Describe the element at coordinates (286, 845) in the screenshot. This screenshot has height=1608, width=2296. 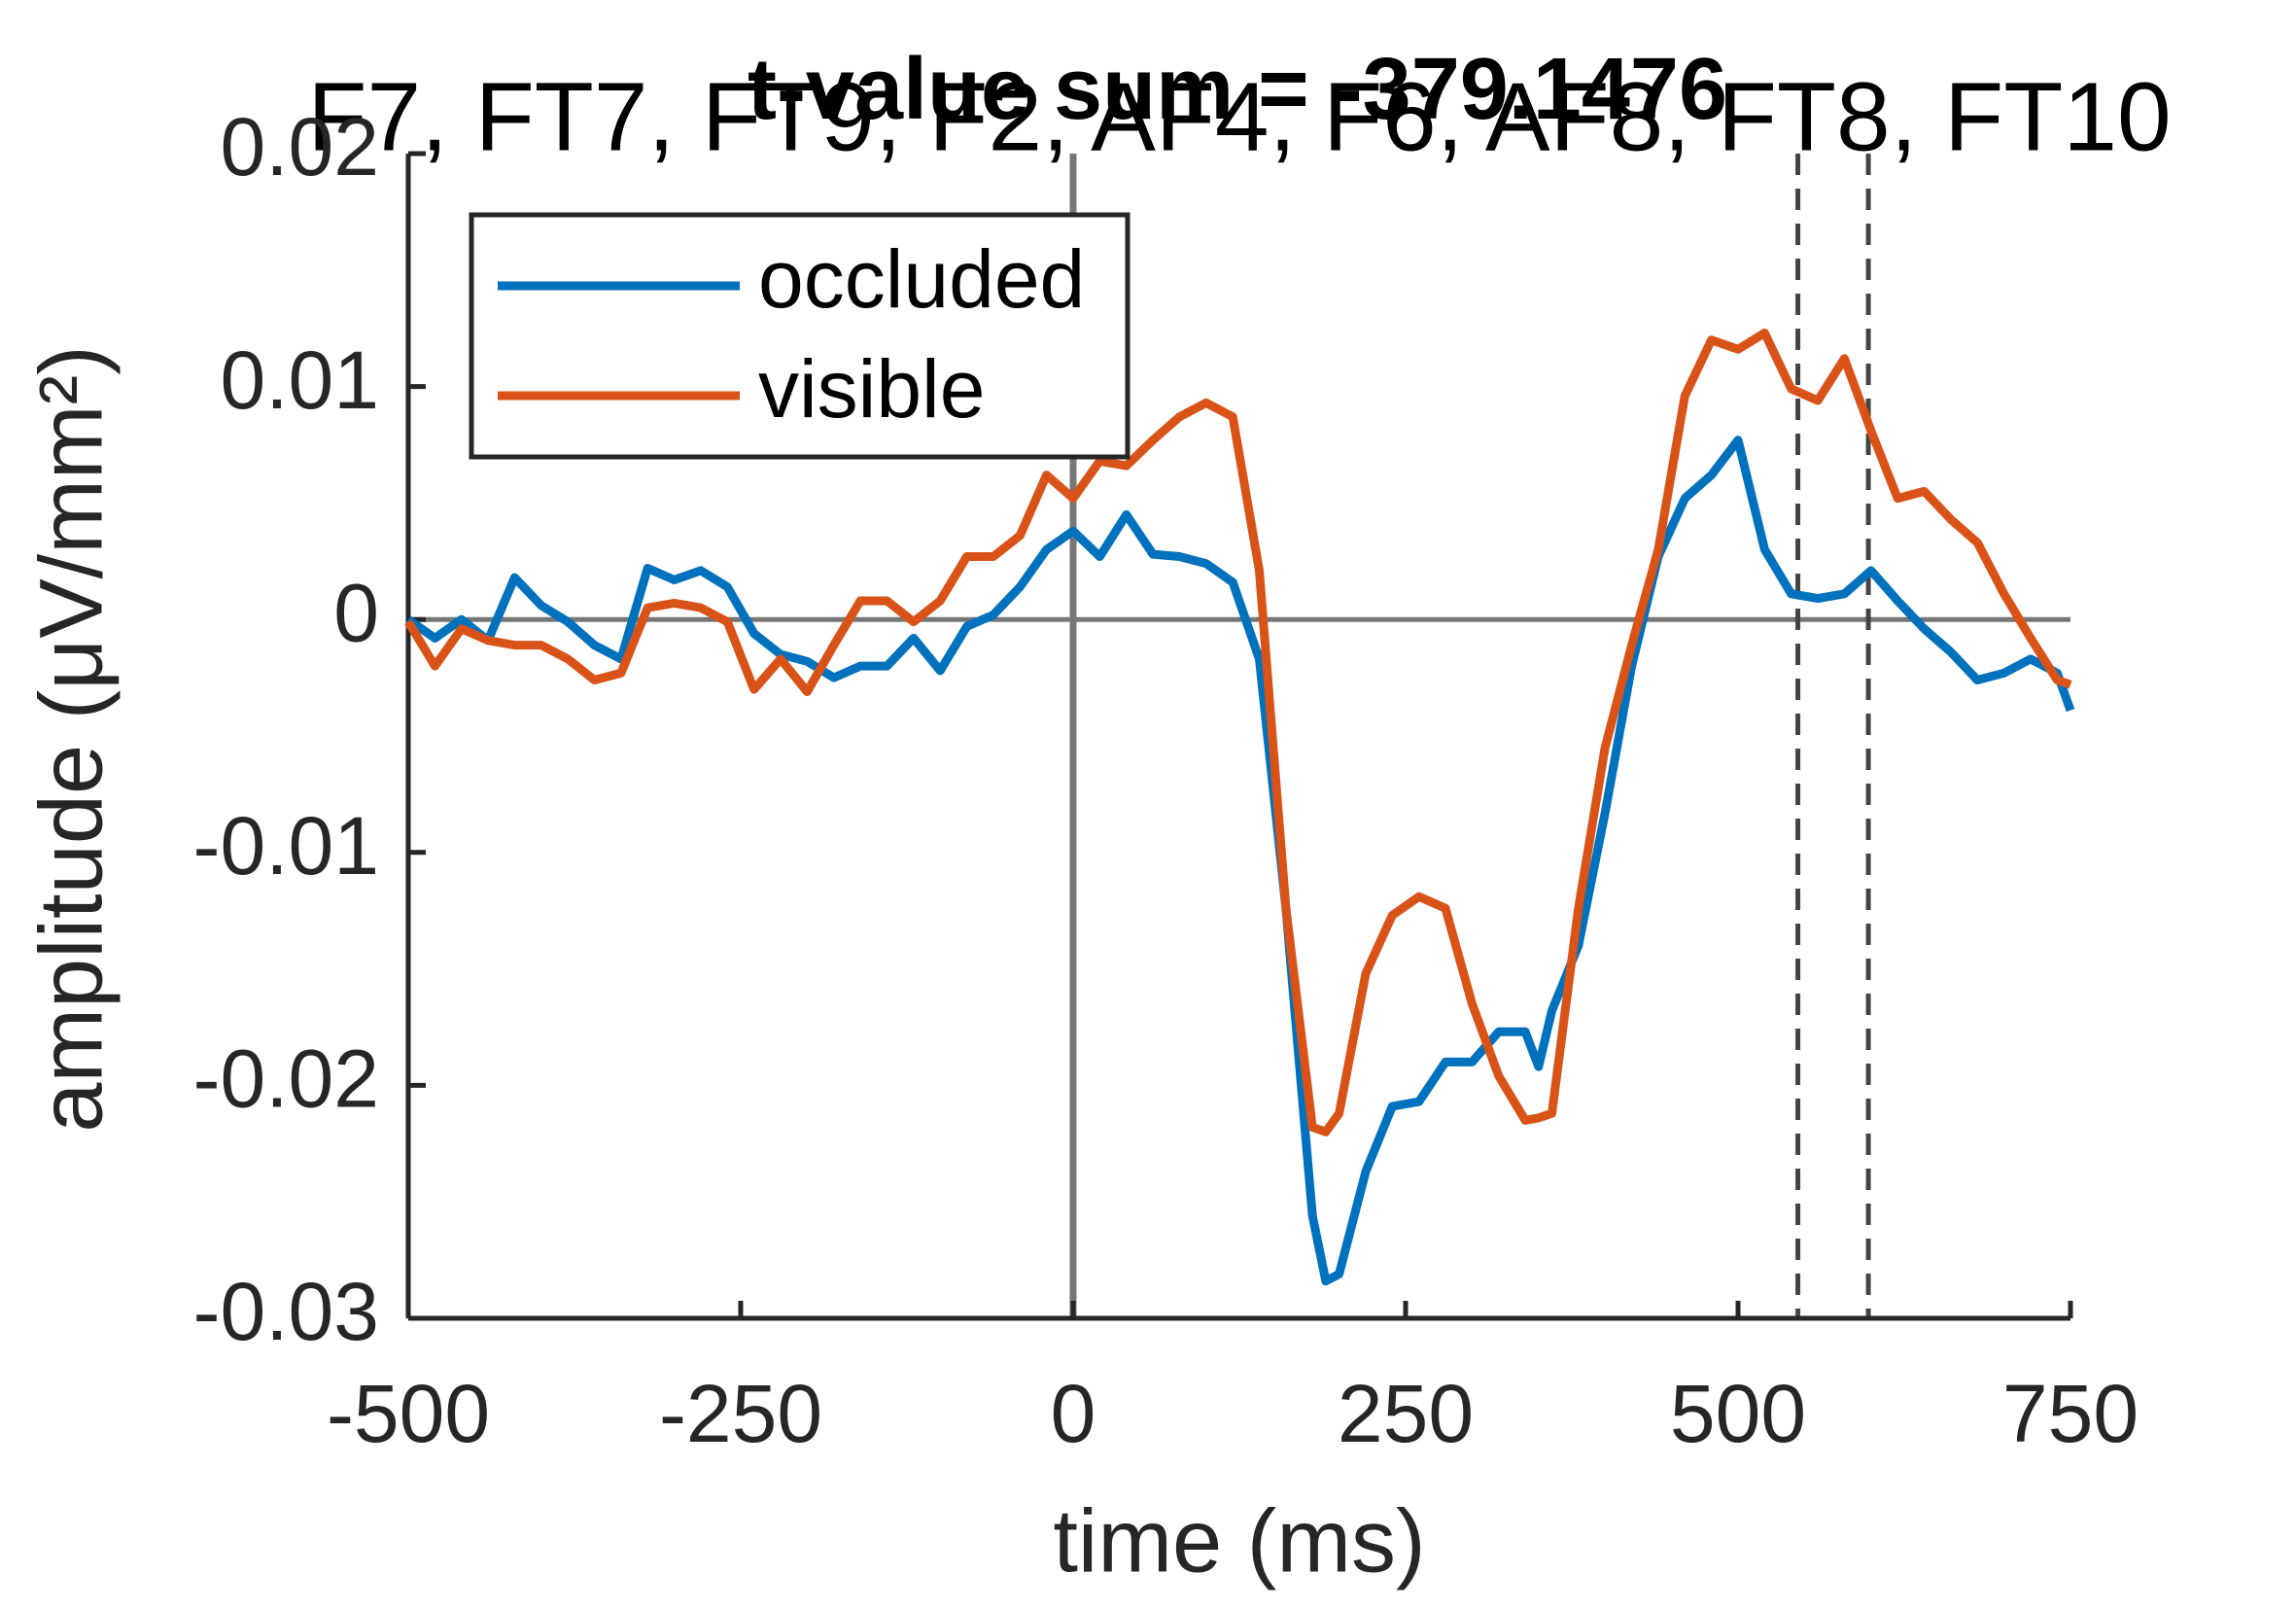
I see `y-tick-label: -0.01` at that location.